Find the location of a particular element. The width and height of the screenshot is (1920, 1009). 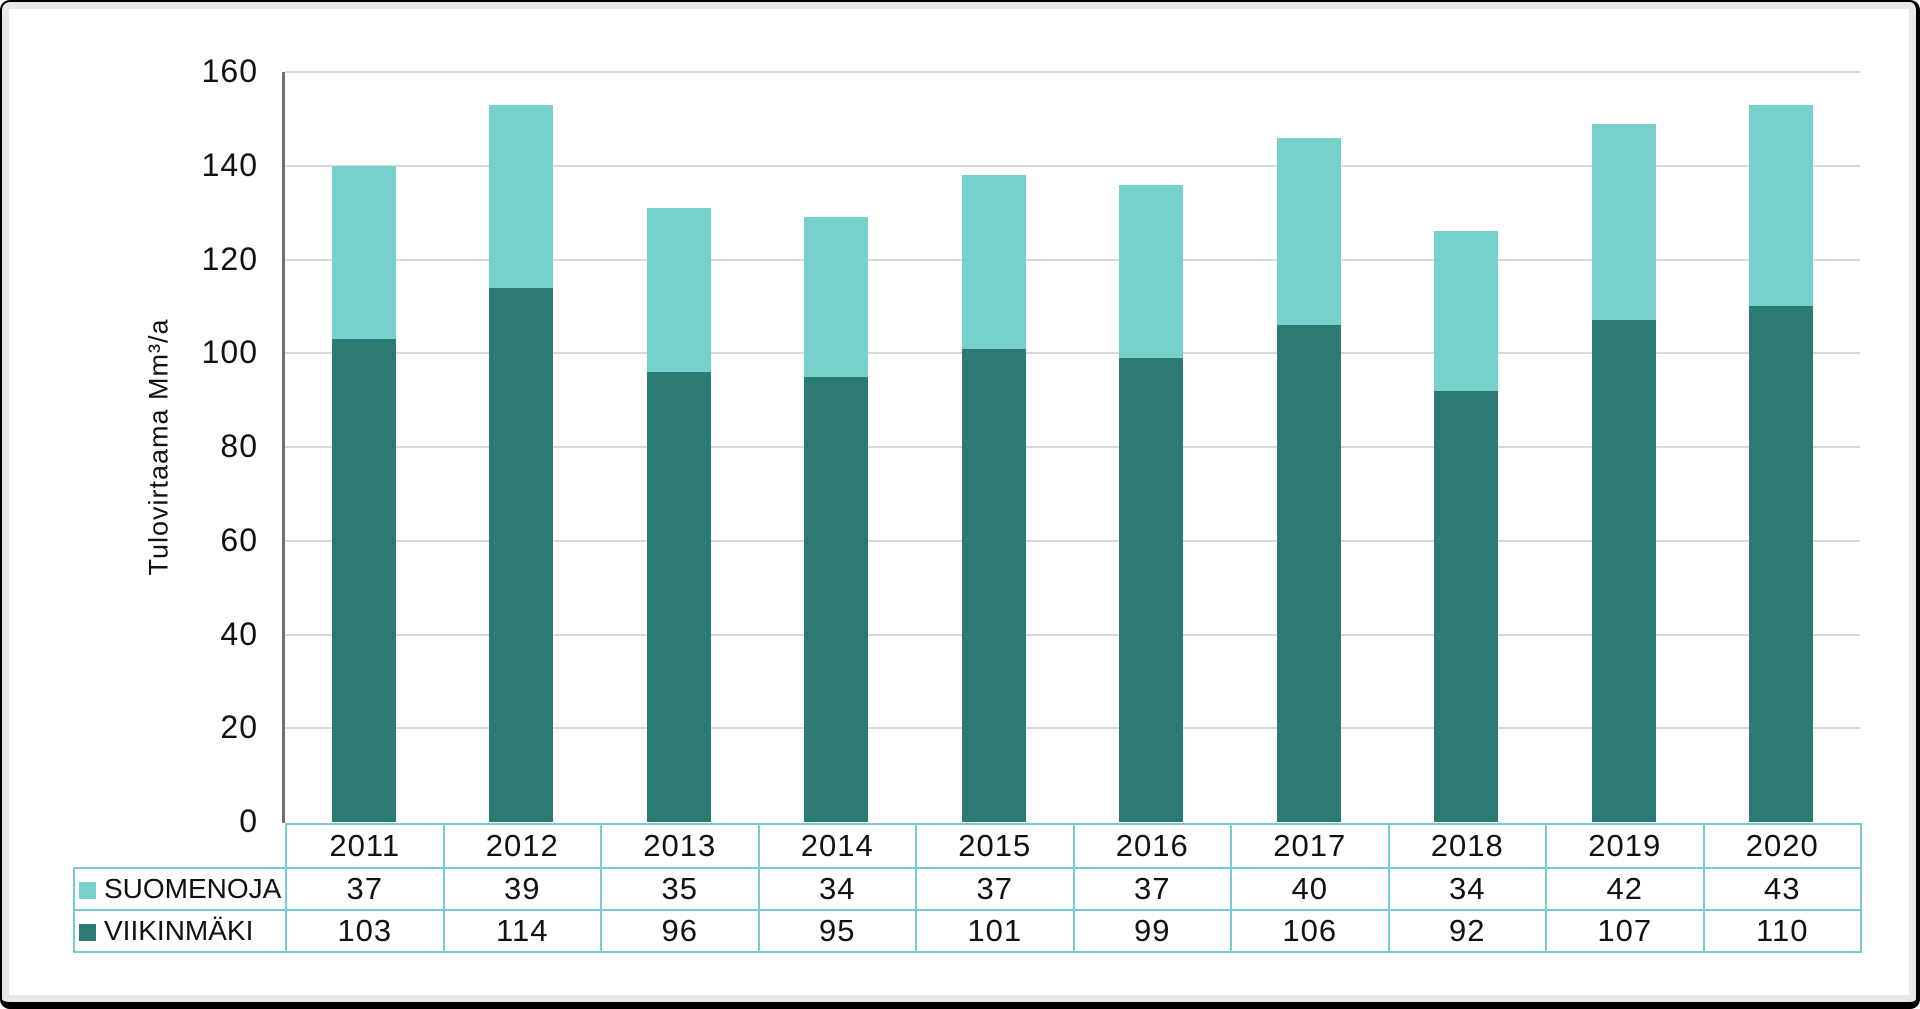

y-tick-label-100: 100 is located at coordinates (229, 352).